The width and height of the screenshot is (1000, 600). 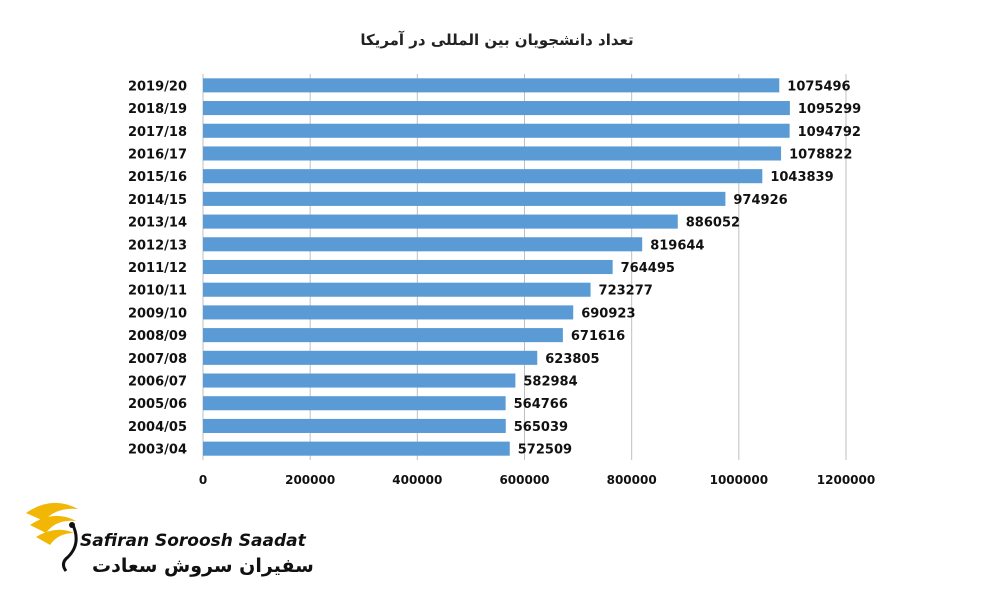 I want to click on category-label: 2016/17, so click(x=157, y=154).